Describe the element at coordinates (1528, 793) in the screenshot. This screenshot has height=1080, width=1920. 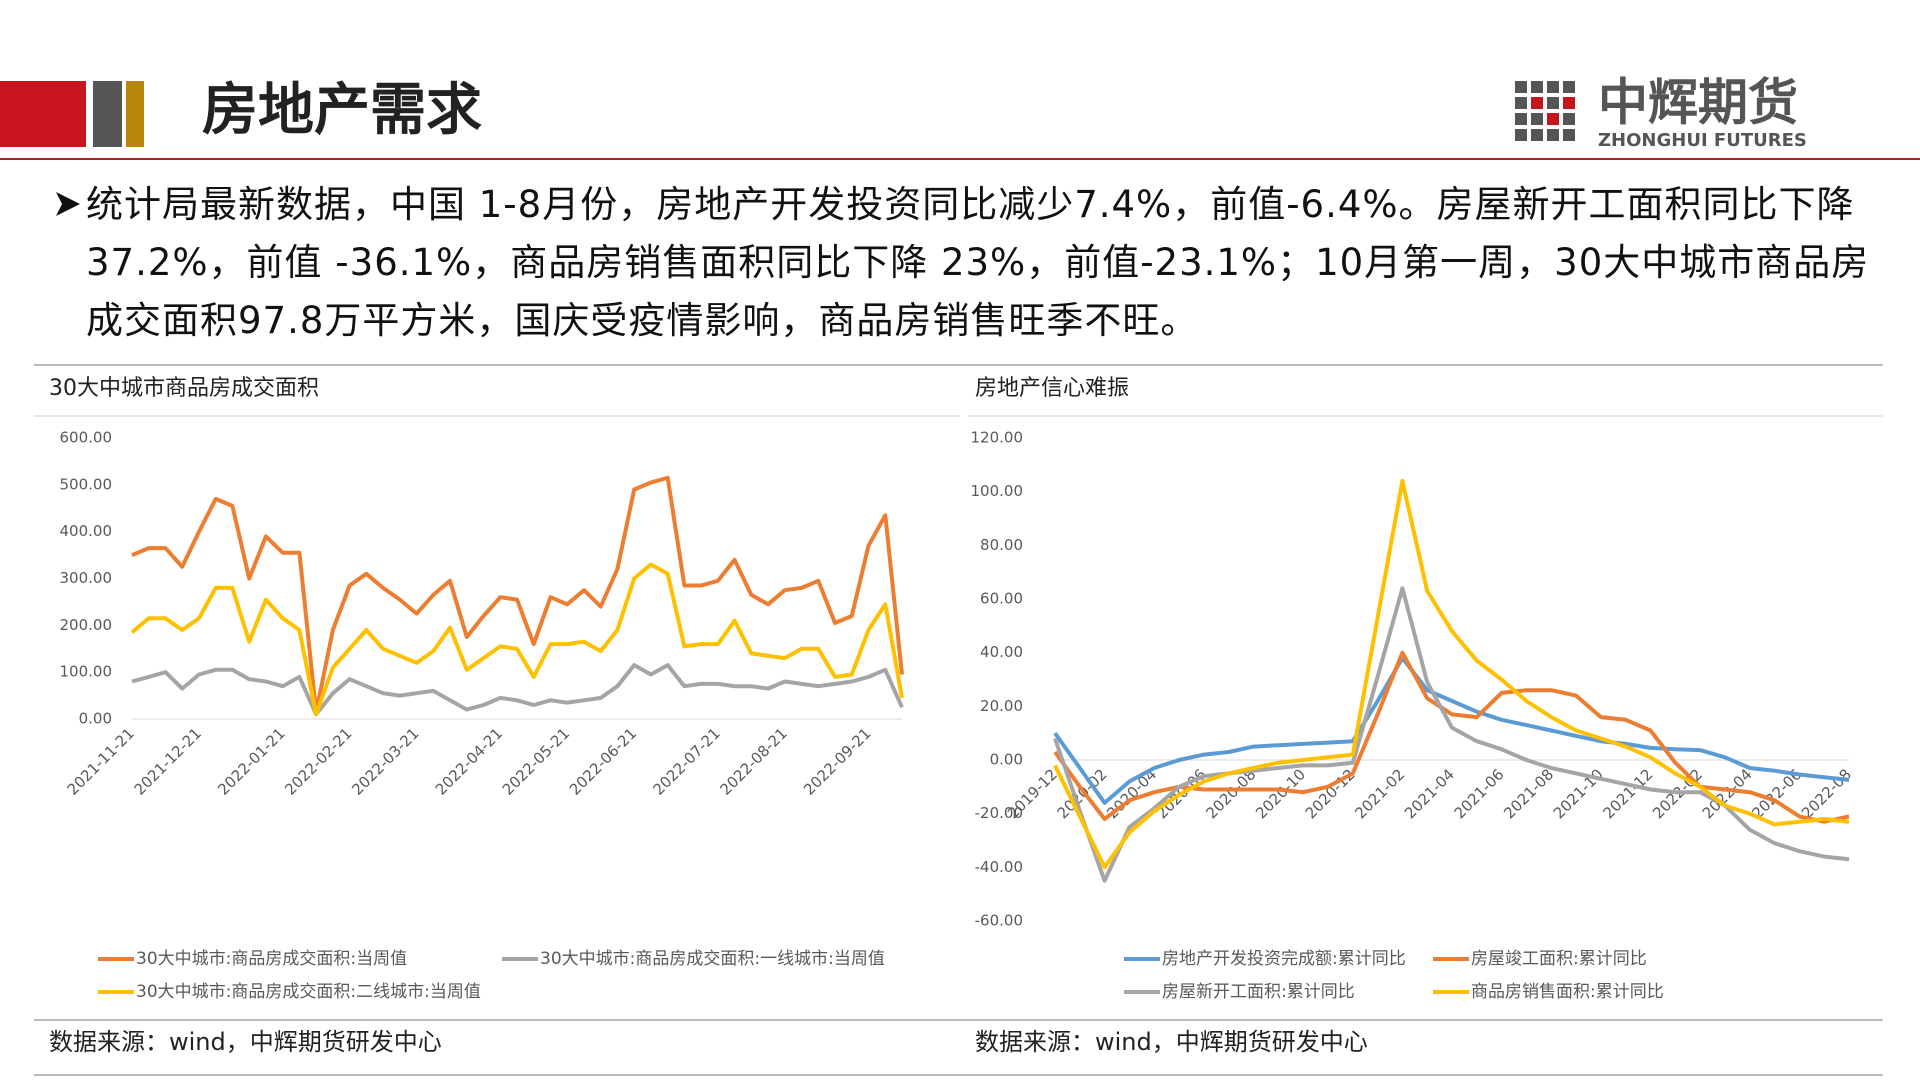
I see `x-tick-label: 2021-08` at that location.